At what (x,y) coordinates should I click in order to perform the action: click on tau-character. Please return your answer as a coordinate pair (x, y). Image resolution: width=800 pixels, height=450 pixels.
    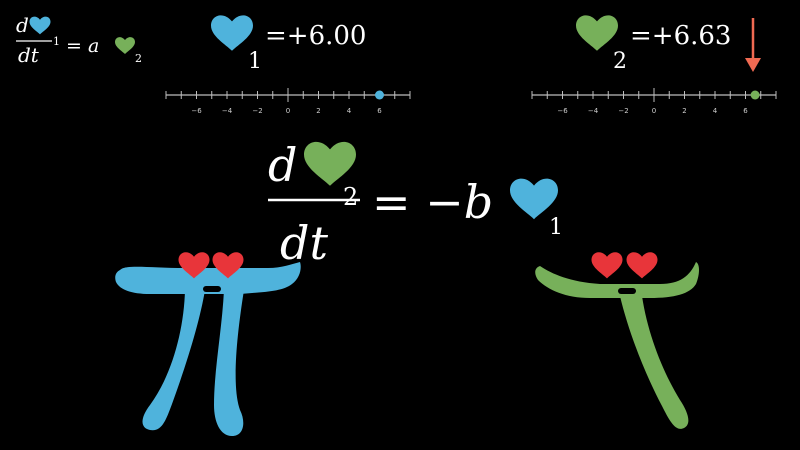
    Looking at the image, I should click on (617, 340).